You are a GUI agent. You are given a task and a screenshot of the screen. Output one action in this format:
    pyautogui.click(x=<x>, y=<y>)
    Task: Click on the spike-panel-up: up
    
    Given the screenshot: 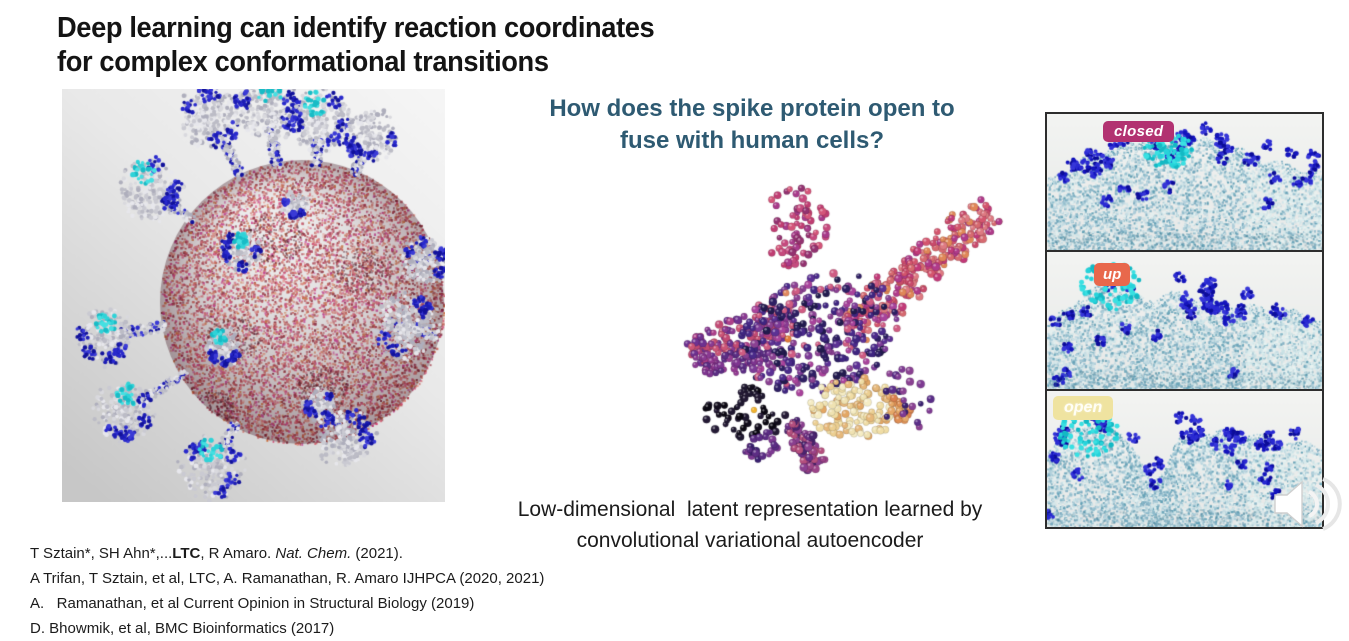 What is the action you would take?
    pyautogui.click(x=1184, y=321)
    